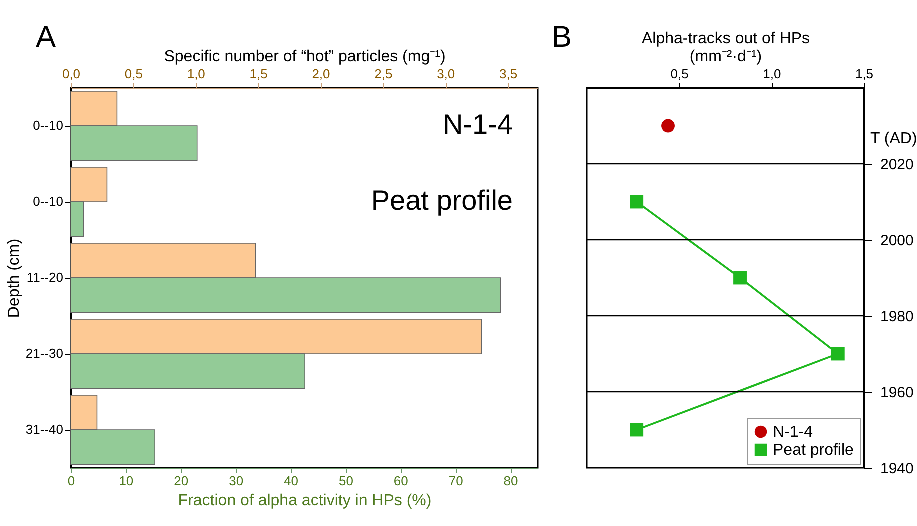  I want to click on y-tick-label: 1980, so click(897, 317).